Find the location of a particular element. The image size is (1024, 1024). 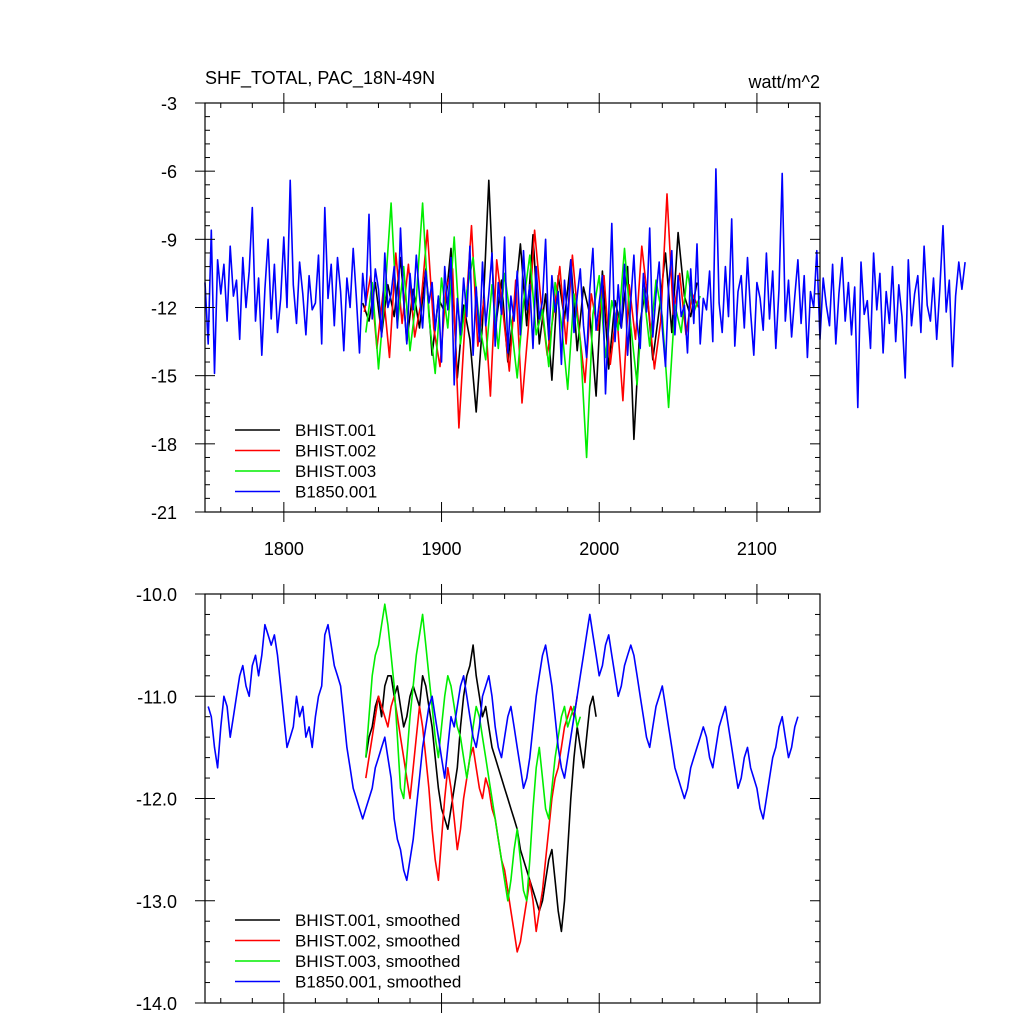

y-tick-label: -6 is located at coordinates (169, 172).